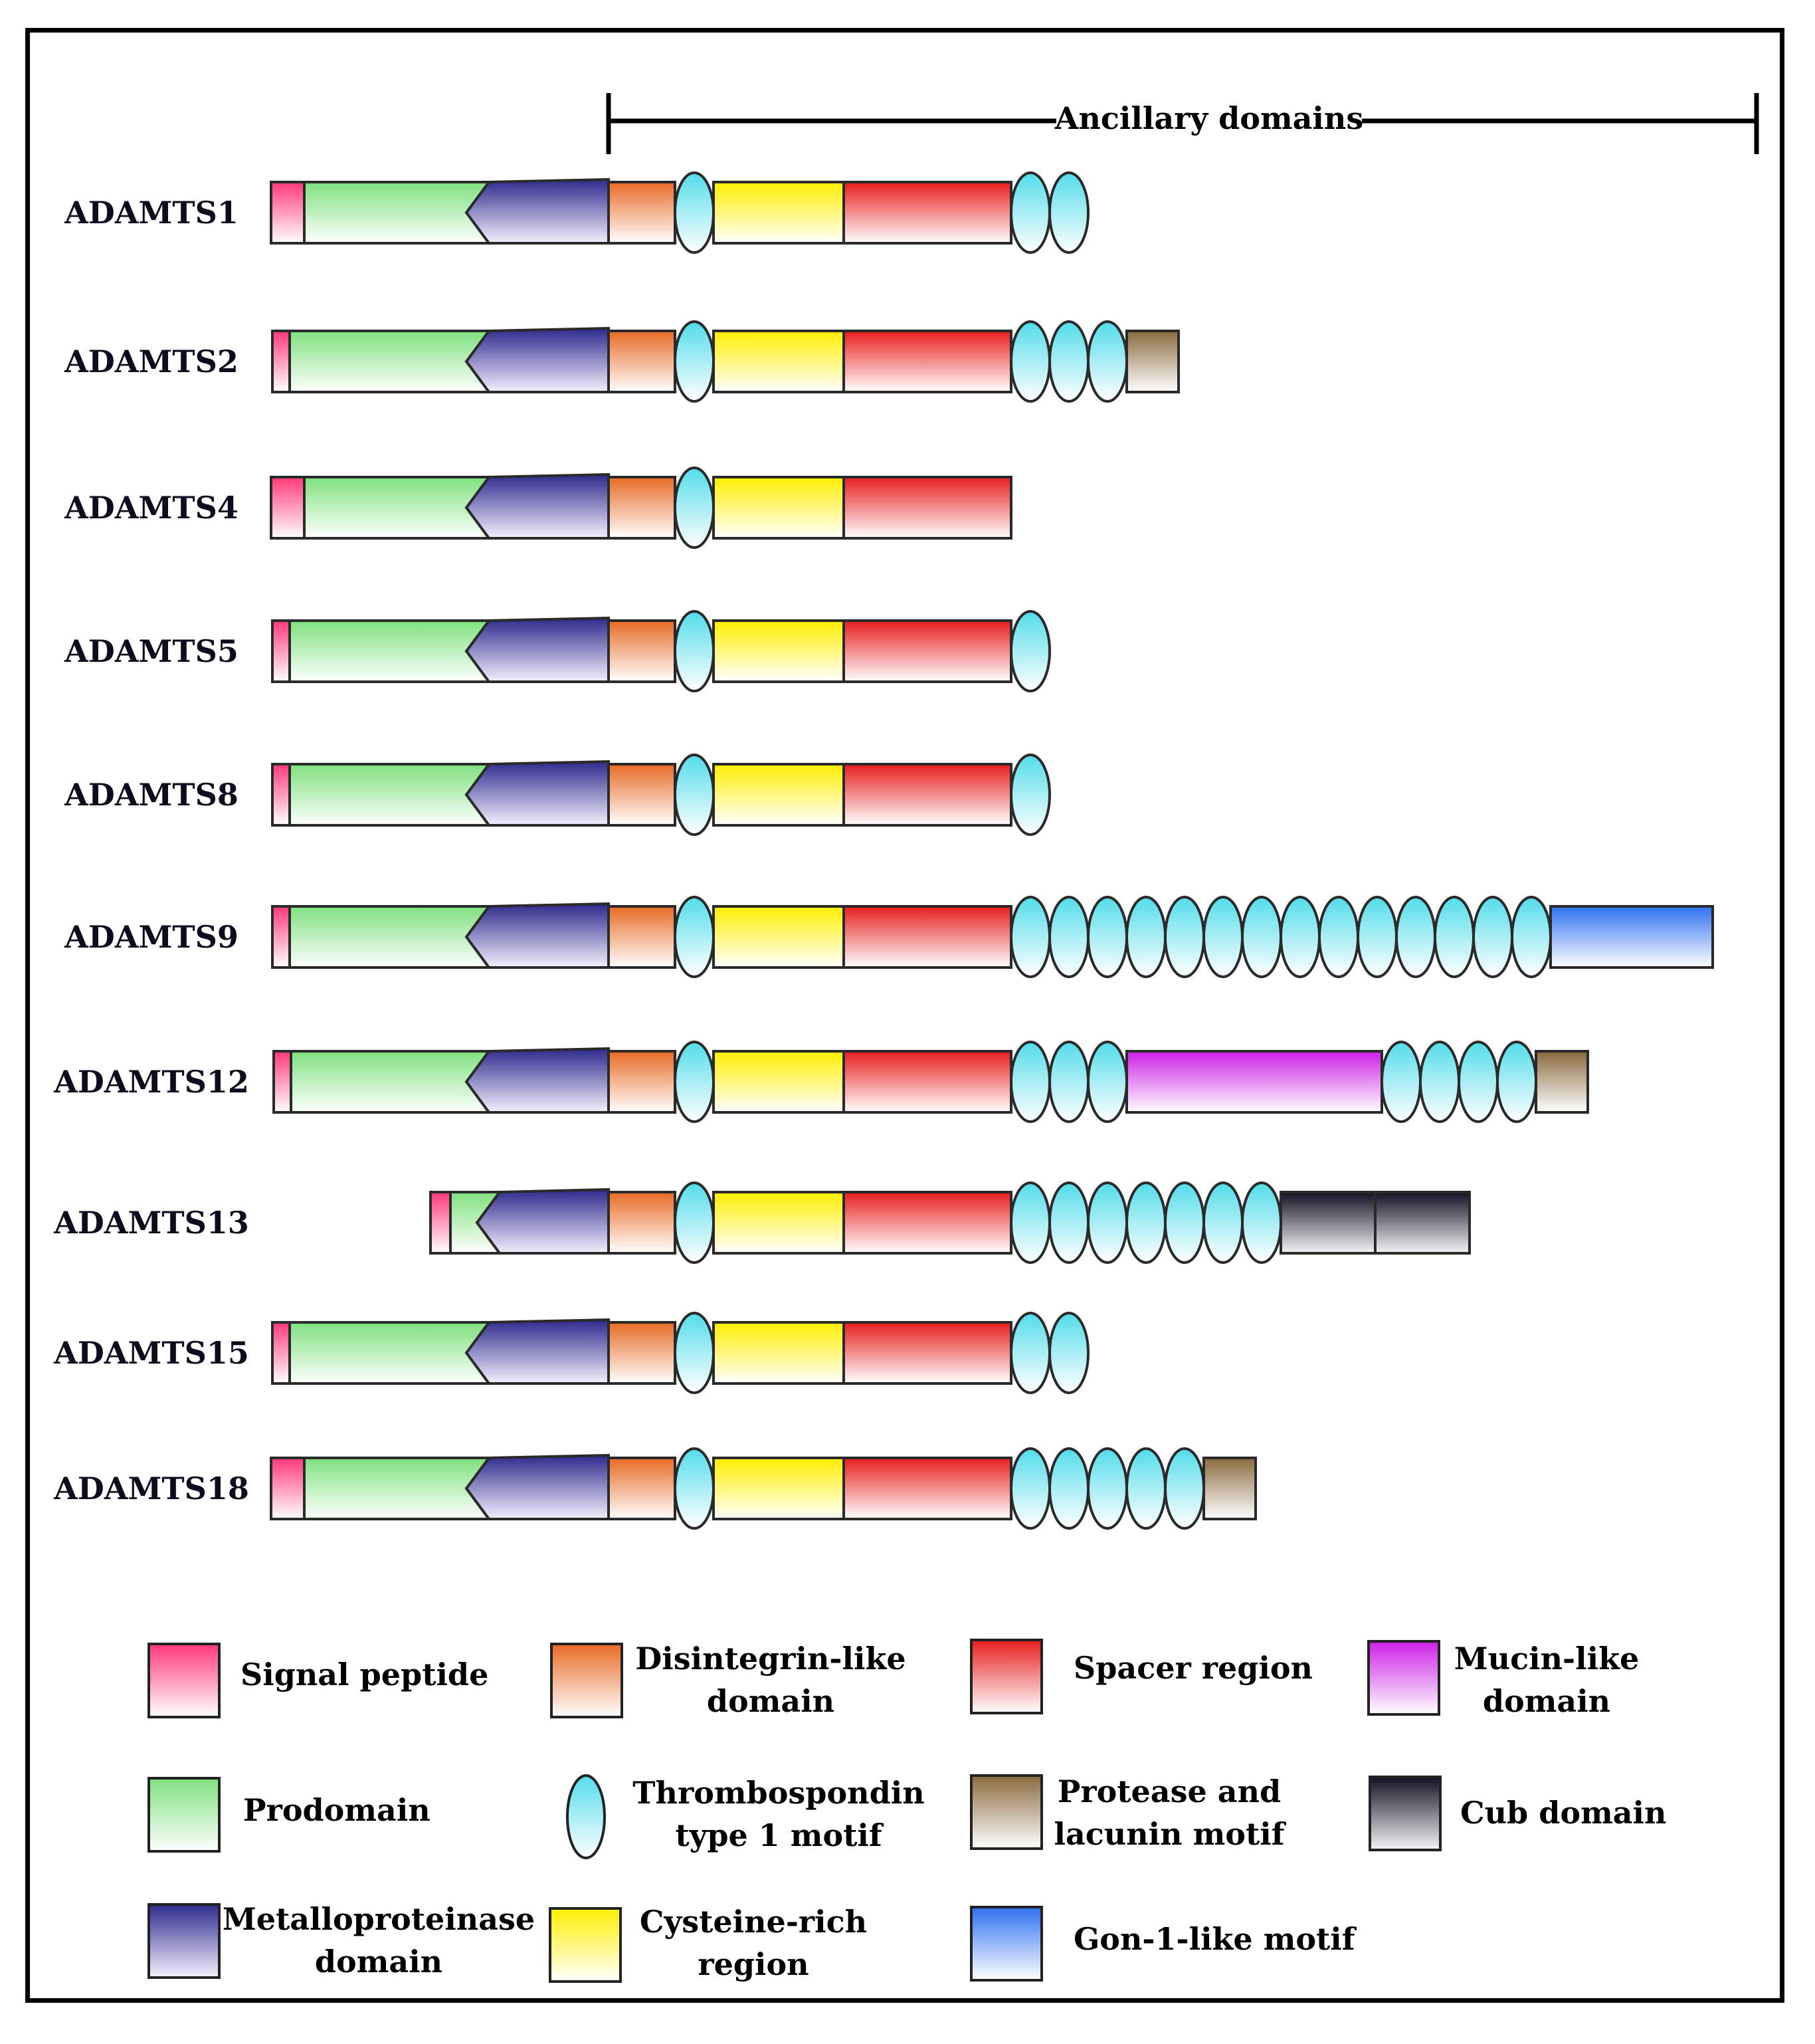  I want to click on legend-item-disintegrin: Disintegrin-like domain, so click(728, 1680).